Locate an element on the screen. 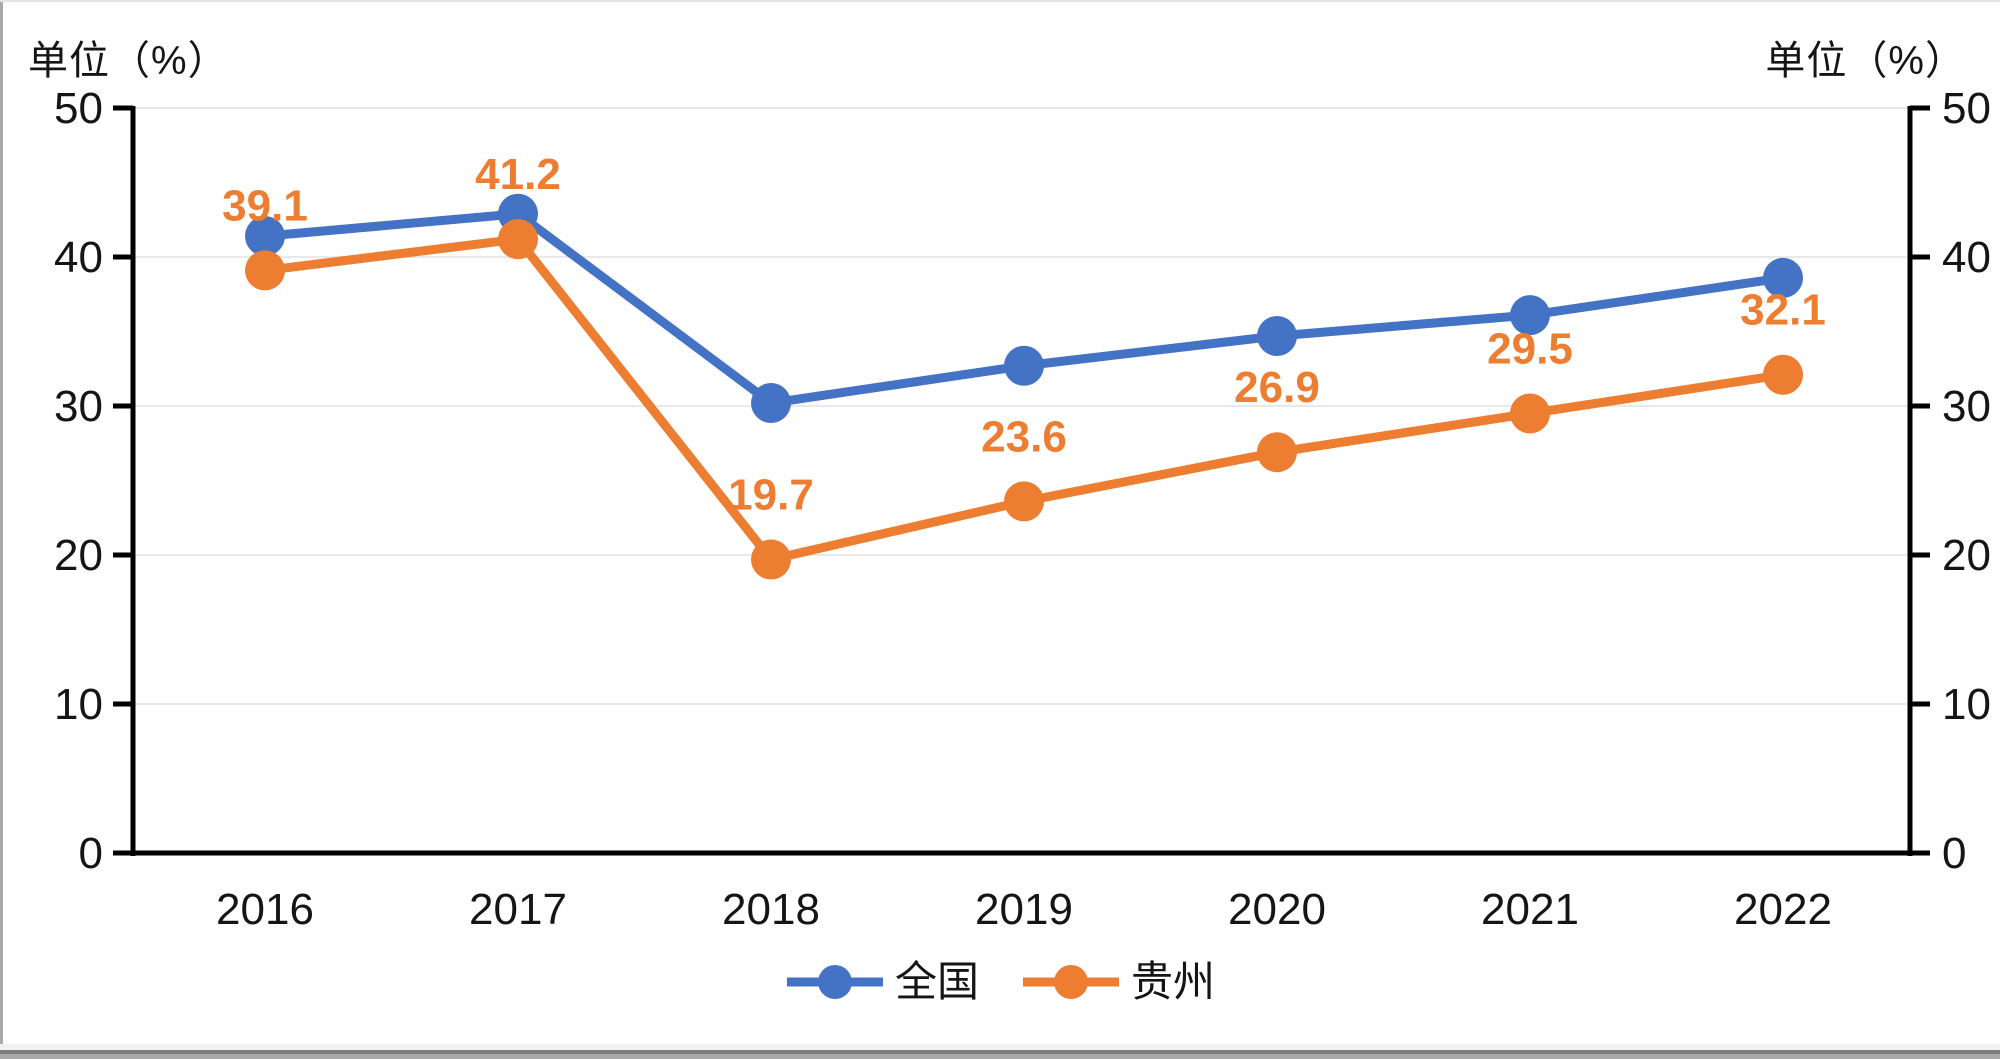 Image resolution: width=2000 pixels, height=1059 pixels. window-top-edge is located at coordinates (1000, 1).